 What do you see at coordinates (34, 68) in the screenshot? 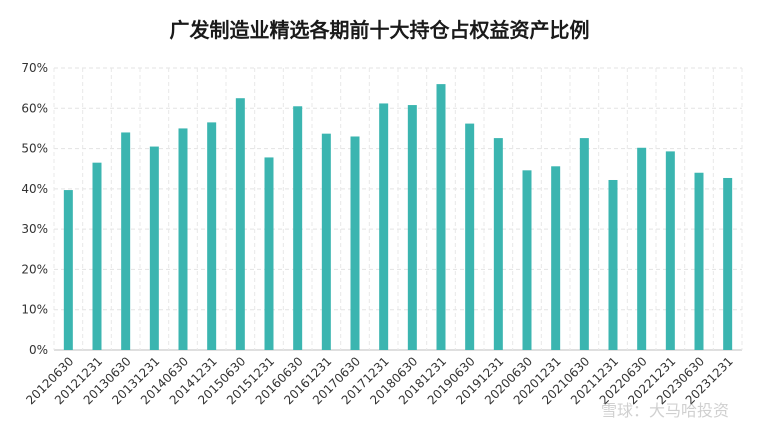
I see `y-tick-label: 70%` at bounding box center [34, 68].